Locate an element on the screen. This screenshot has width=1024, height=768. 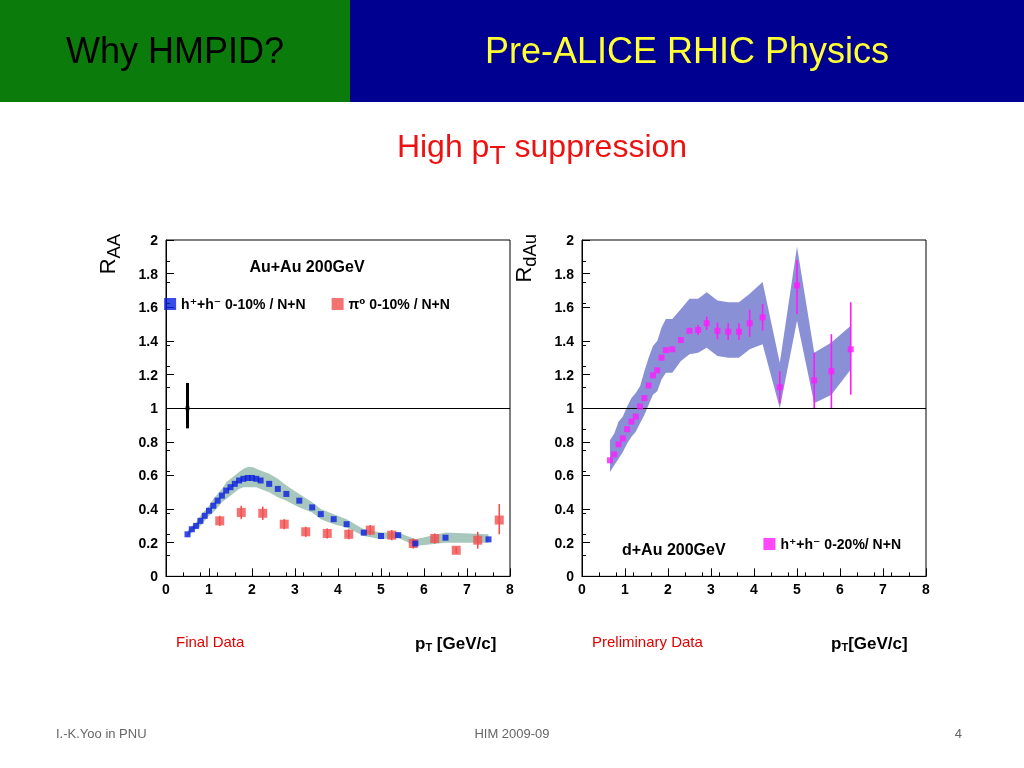
y-tick-label: 2 is located at coordinates (154, 240).